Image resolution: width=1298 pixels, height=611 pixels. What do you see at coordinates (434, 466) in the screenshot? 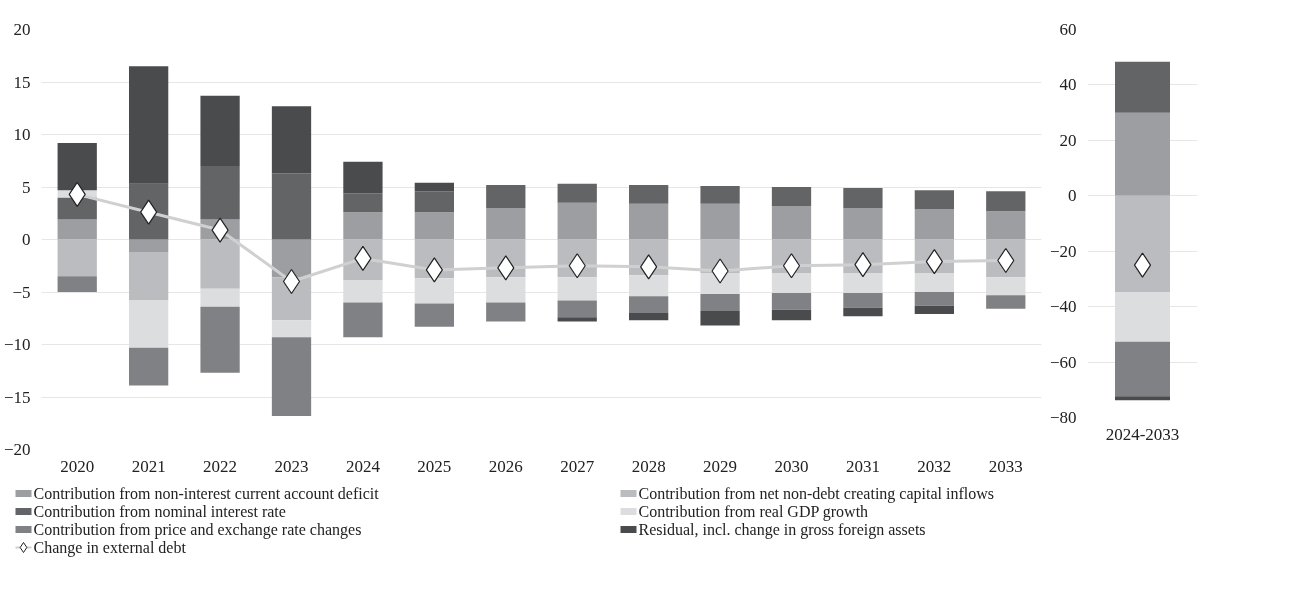
I see `x-tick-label: 2025` at bounding box center [434, 466].